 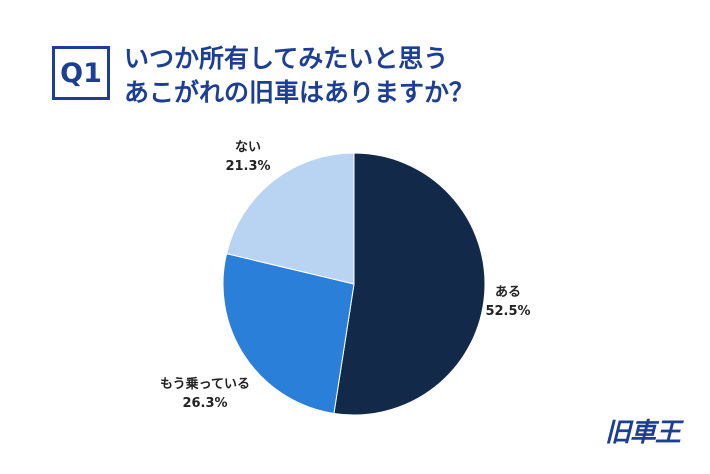 I want to click on slice-label-mou-notteiru-value: 26.3%, so click(x=205, y=403).